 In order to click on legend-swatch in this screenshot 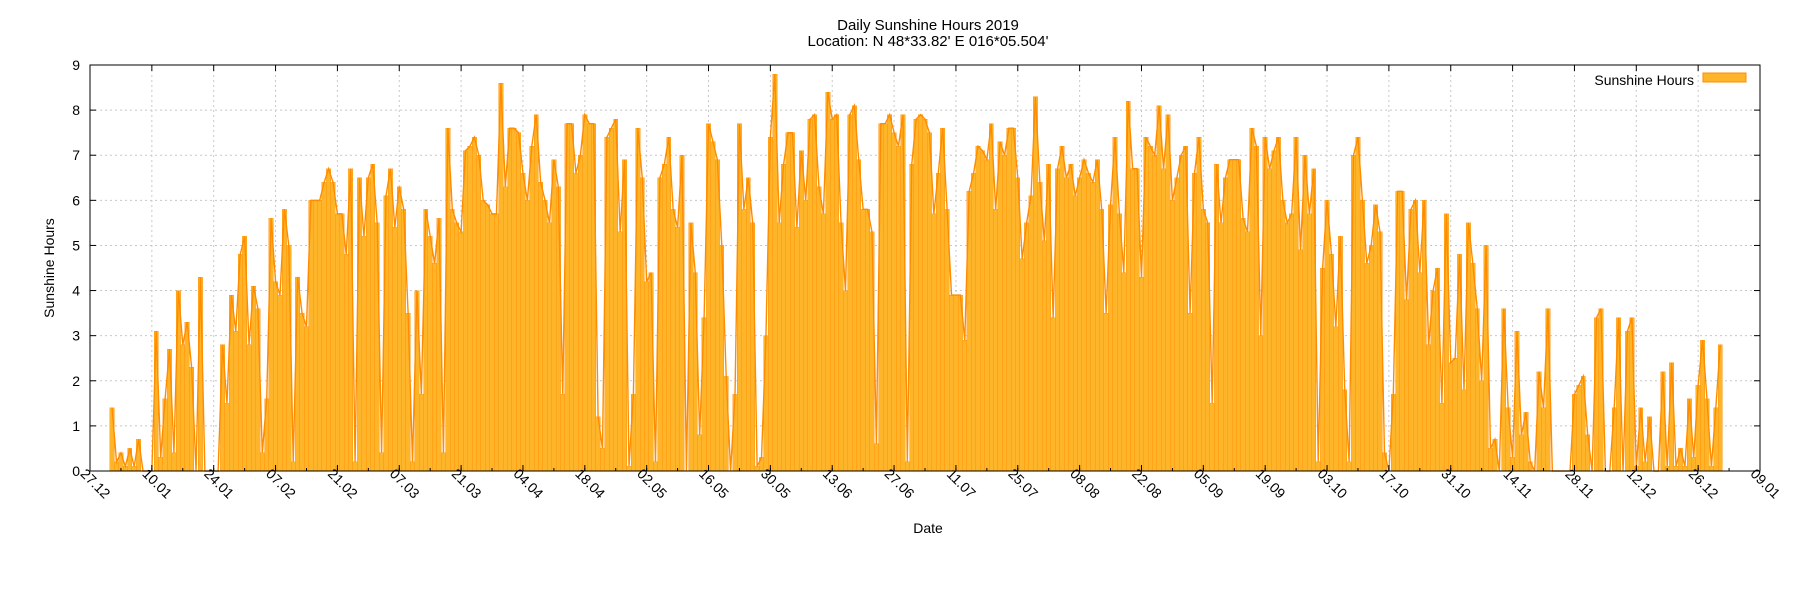, I will do `click(1724, 77)`.